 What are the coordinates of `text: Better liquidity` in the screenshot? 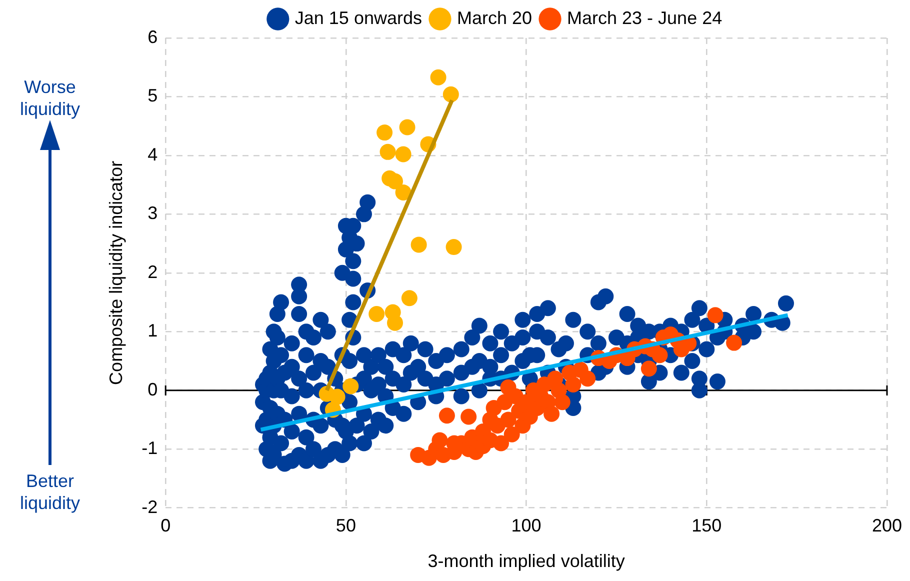 It's located at (50, 492).